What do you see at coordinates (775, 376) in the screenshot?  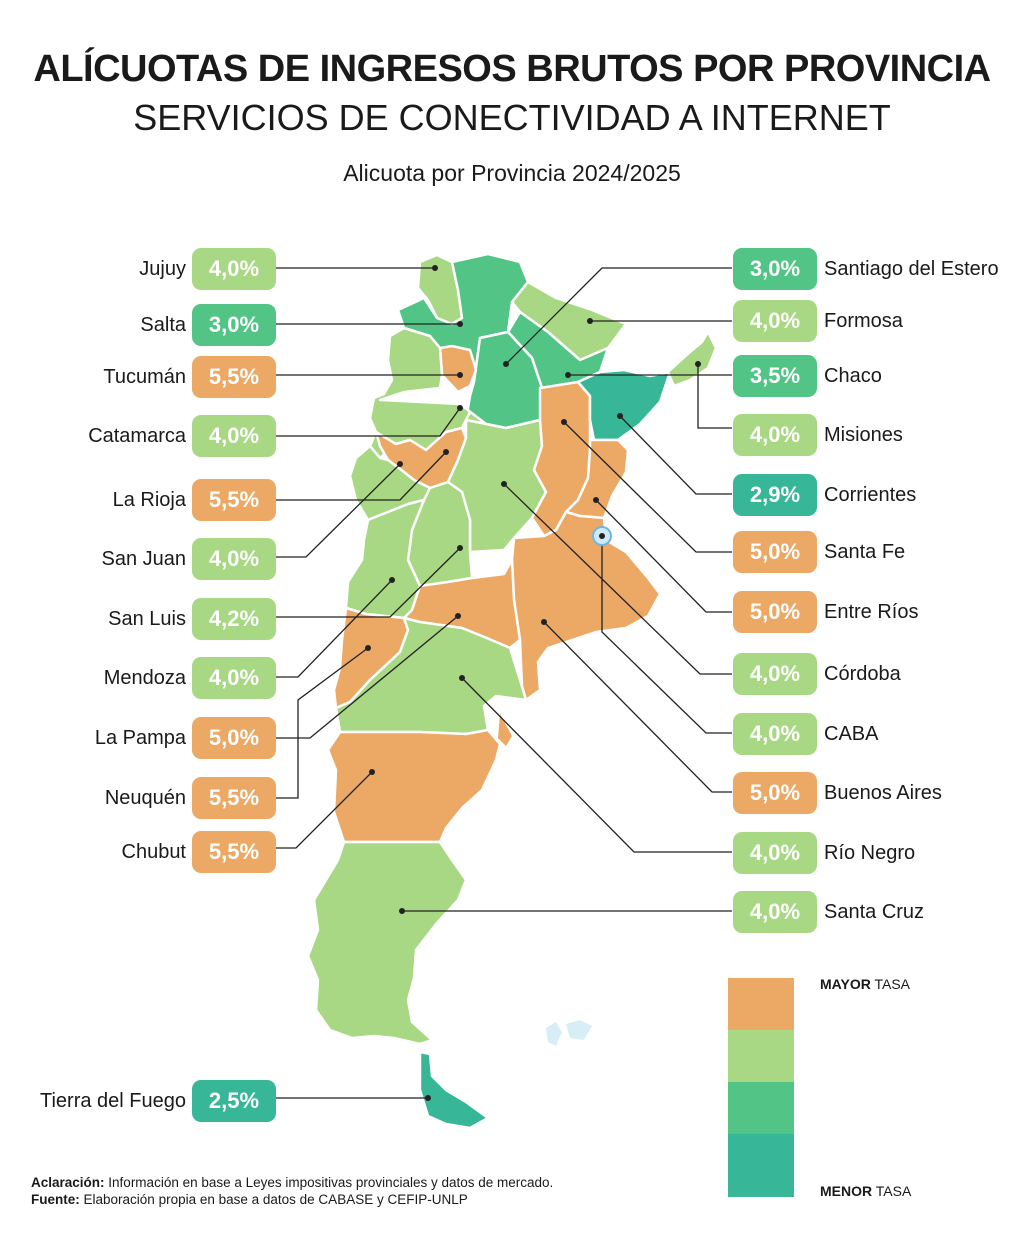 I see `rate-badge-chaco: 3,5%` at bounding box center [775, 376].